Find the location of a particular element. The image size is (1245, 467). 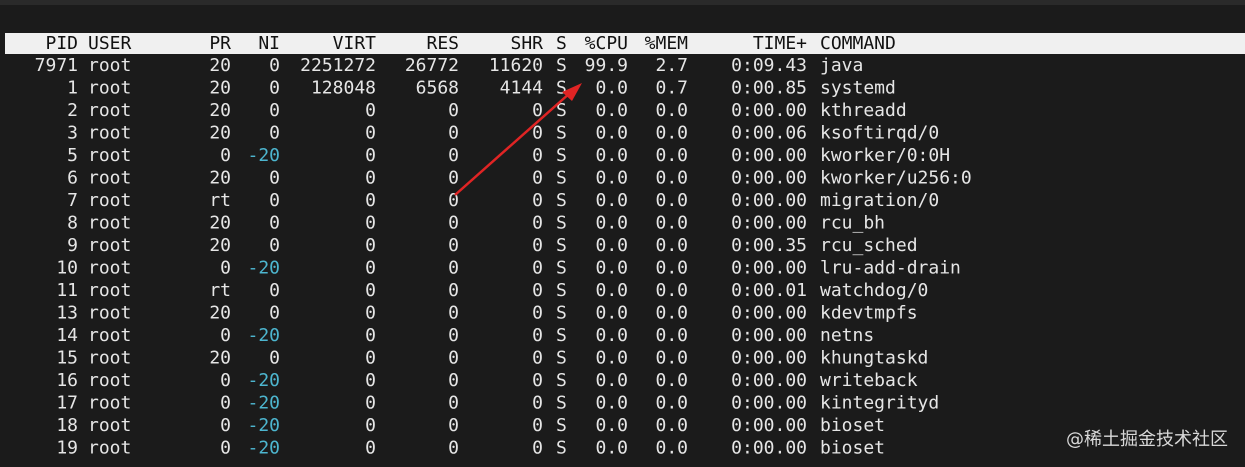

watermark: @稀土掘金技术社区 is located at coordinates (1147, 439).